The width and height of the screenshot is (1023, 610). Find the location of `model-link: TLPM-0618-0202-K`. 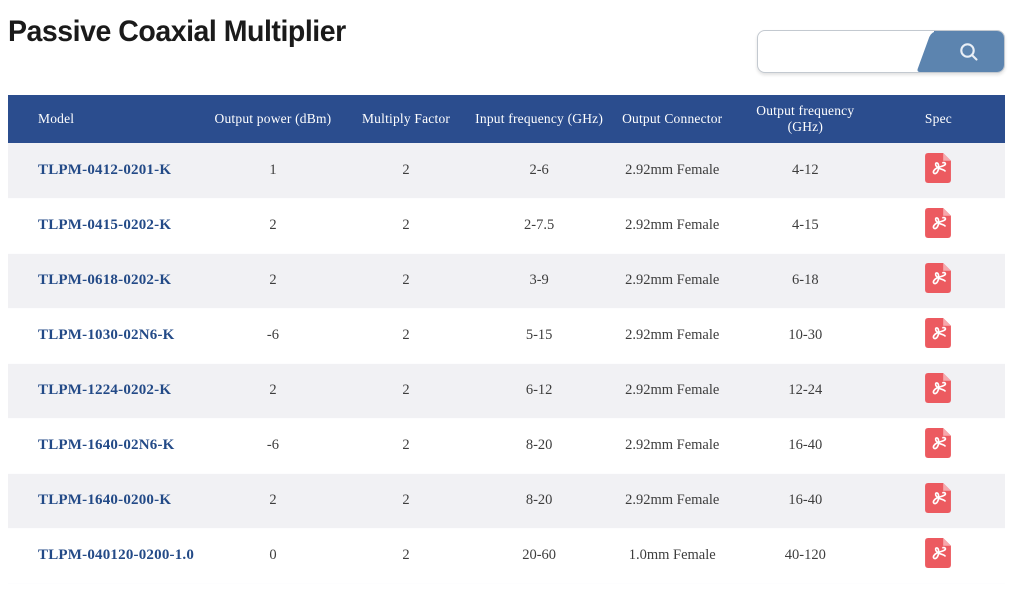

model-link: TLPM-0618-0202-K is located at coordinates (105, 280).